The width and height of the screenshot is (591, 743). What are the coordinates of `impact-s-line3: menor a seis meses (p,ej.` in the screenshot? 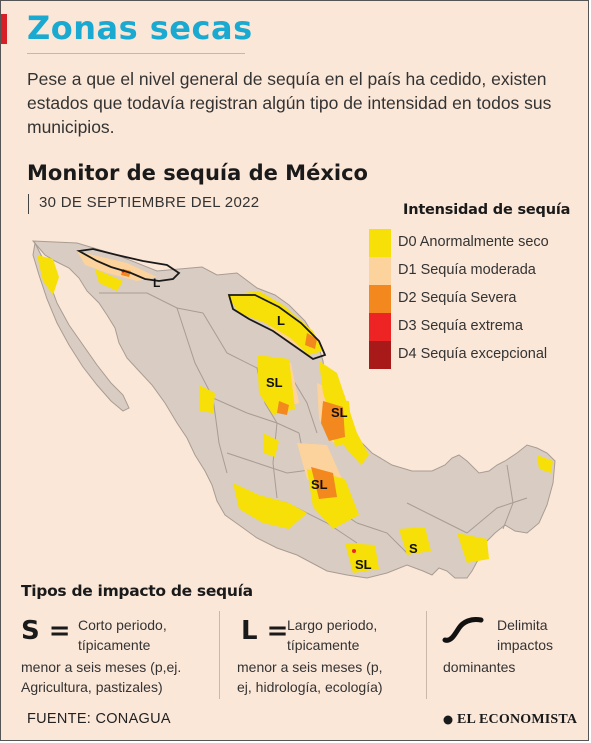 It's located at (101, 667).